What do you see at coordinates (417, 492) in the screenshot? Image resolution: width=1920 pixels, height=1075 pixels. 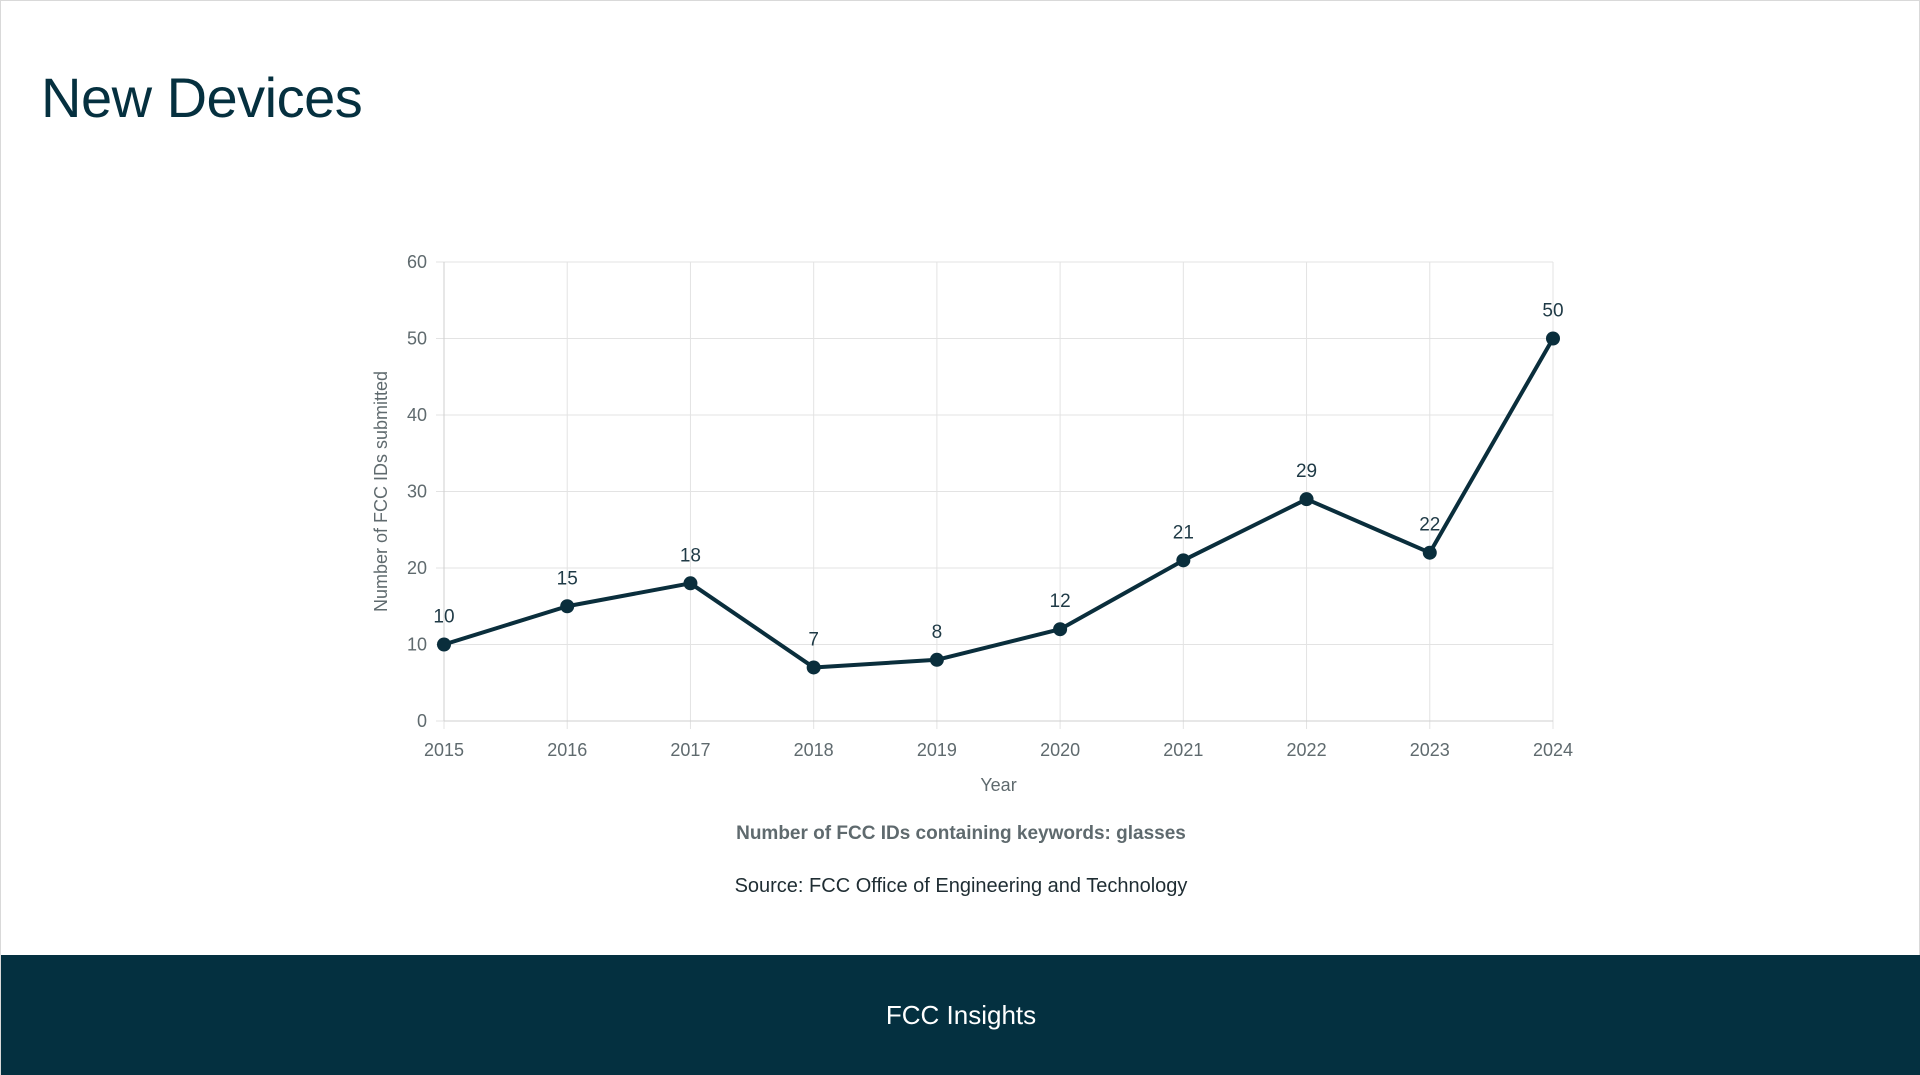 I see `y-tick-label: 30` at bounding box center [417, 492].